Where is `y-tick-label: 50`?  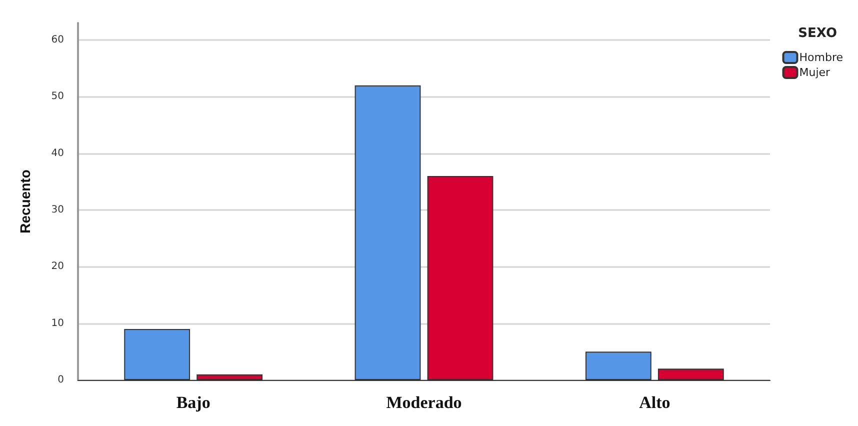 y-tick-label: 50 is located at coordinates (57, 96).